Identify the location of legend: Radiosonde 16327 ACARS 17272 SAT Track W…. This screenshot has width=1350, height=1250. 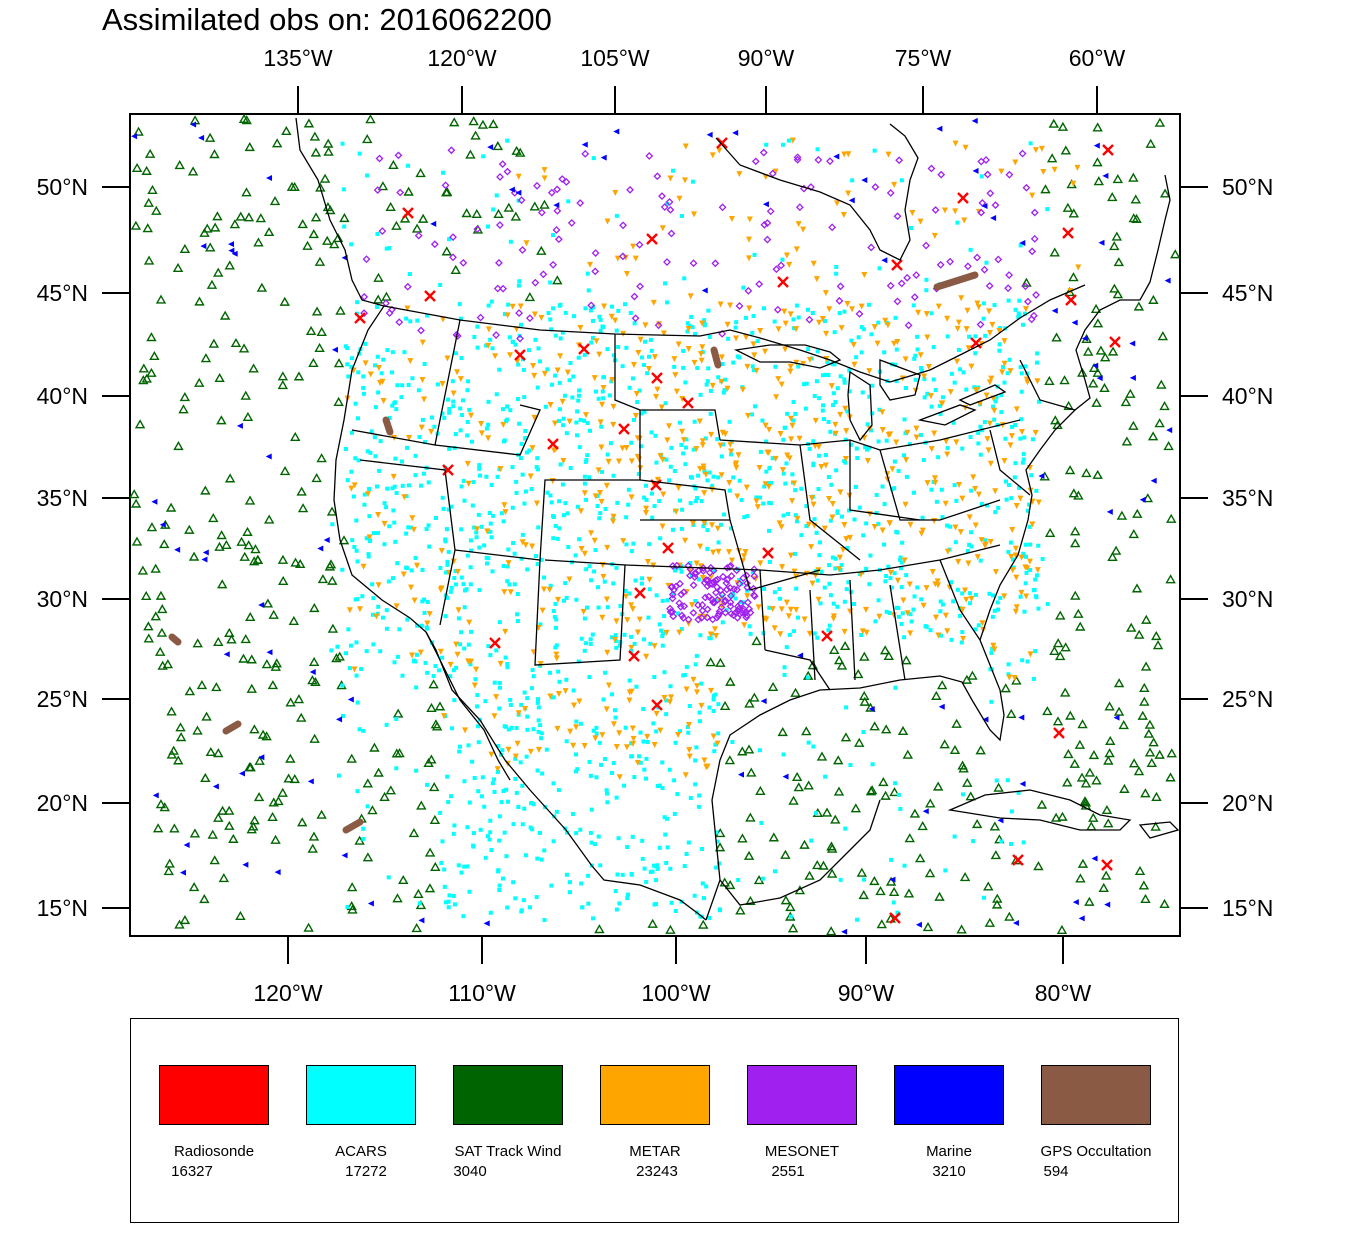
(654, 1120).